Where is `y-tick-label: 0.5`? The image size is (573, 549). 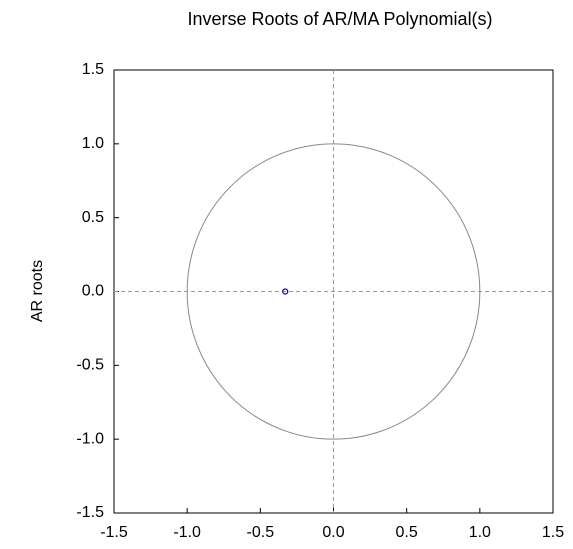
y-tick-label: 0.5 is located at coordinates (93, 217).